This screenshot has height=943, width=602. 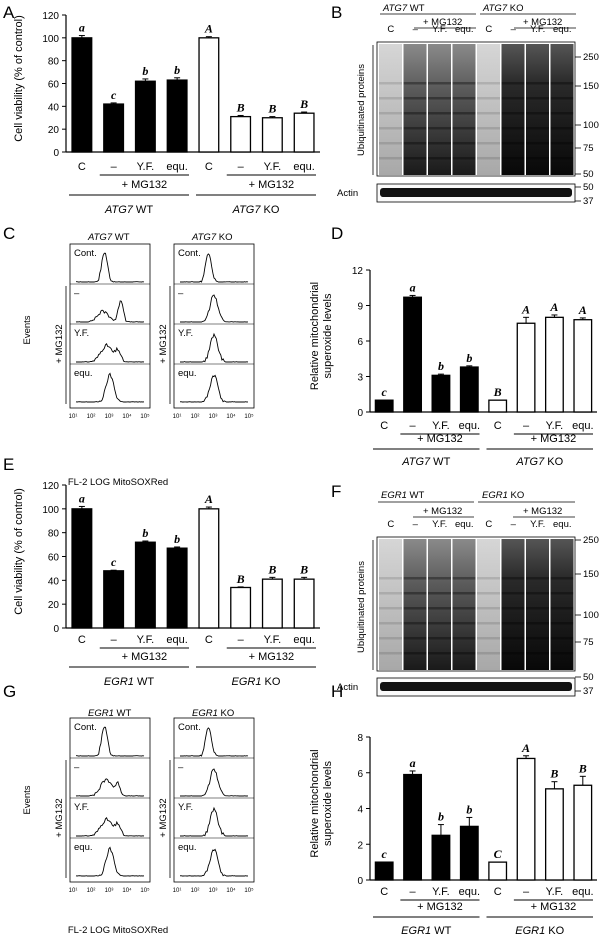 What do you see at coordinates (272, 657) in the screenshot?
I see `mg132-label: + MG132` at bounding box center [272, 657].